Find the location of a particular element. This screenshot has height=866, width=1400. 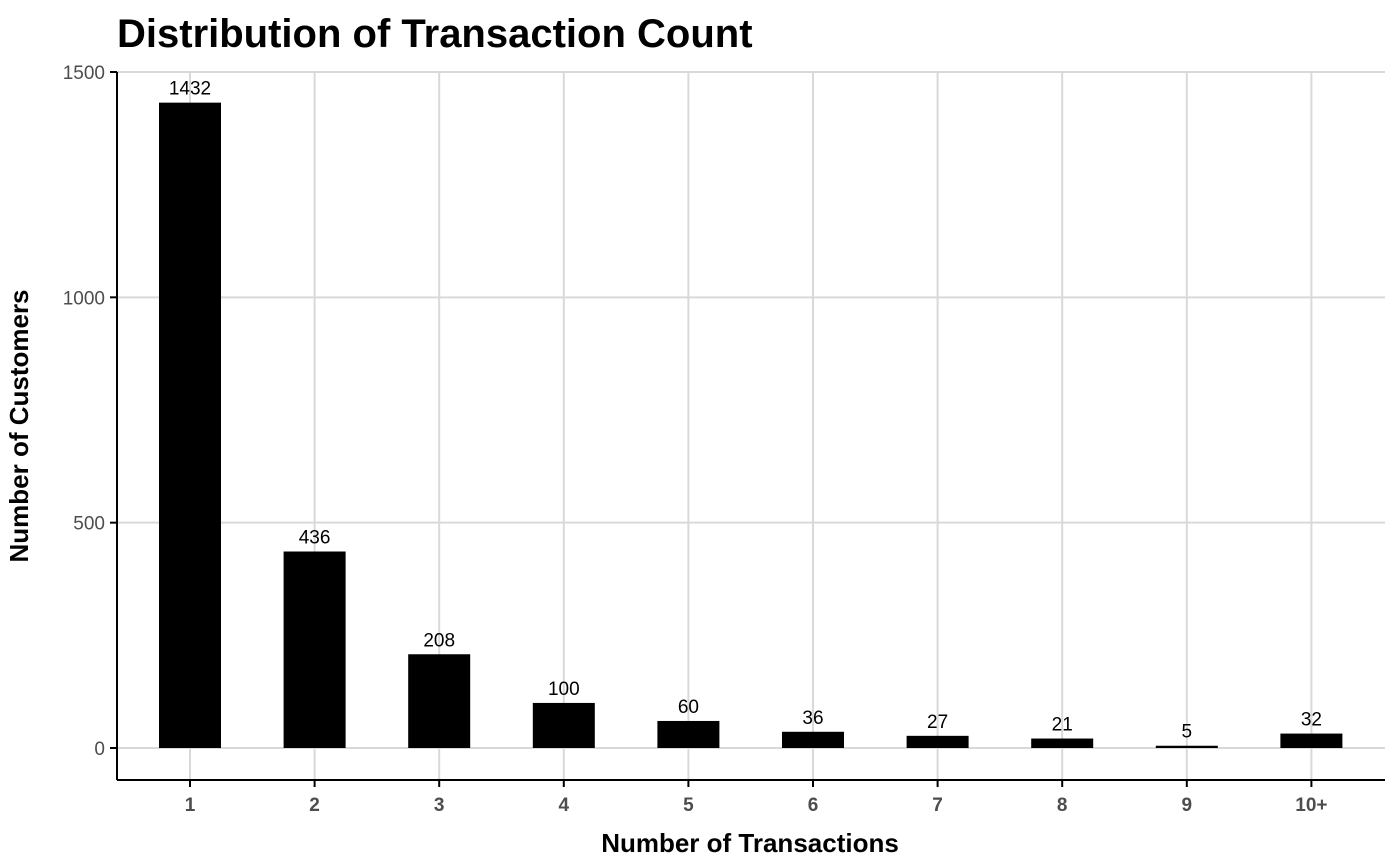

x-tick-label-3: 3 is located at coordinates (439, 805).